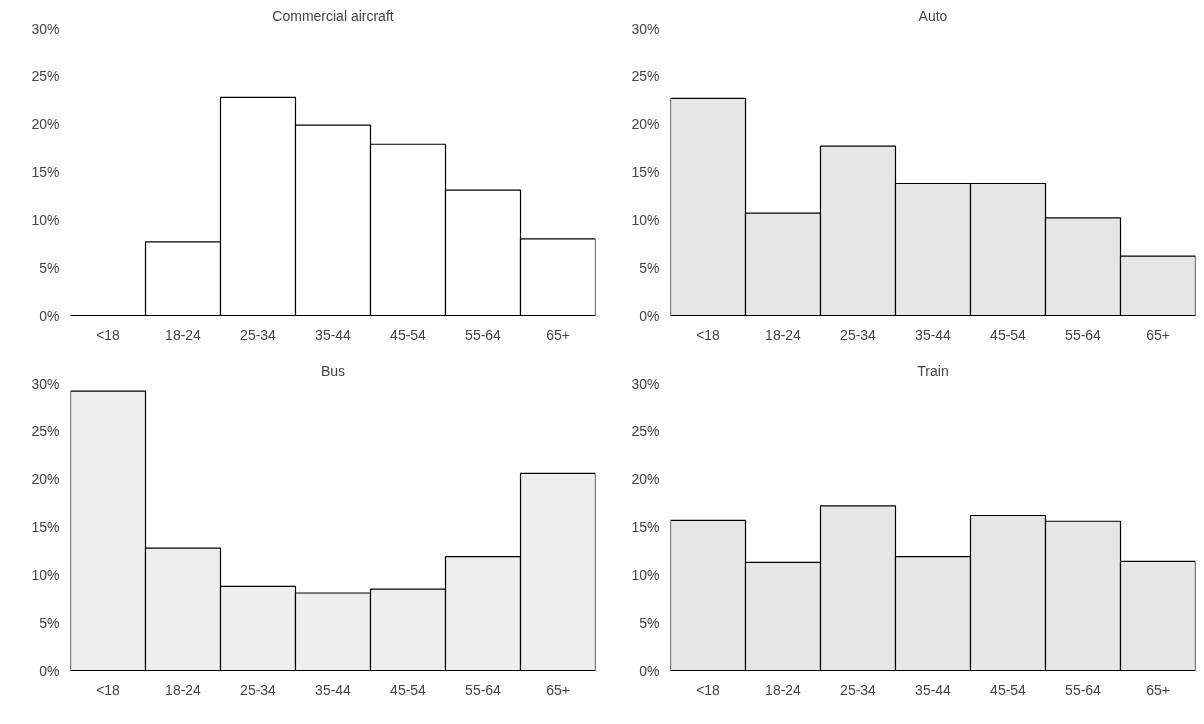  Describe the element at coordinates (933, 15) in the screenshot. I see `chart-title: Auto` at that location.